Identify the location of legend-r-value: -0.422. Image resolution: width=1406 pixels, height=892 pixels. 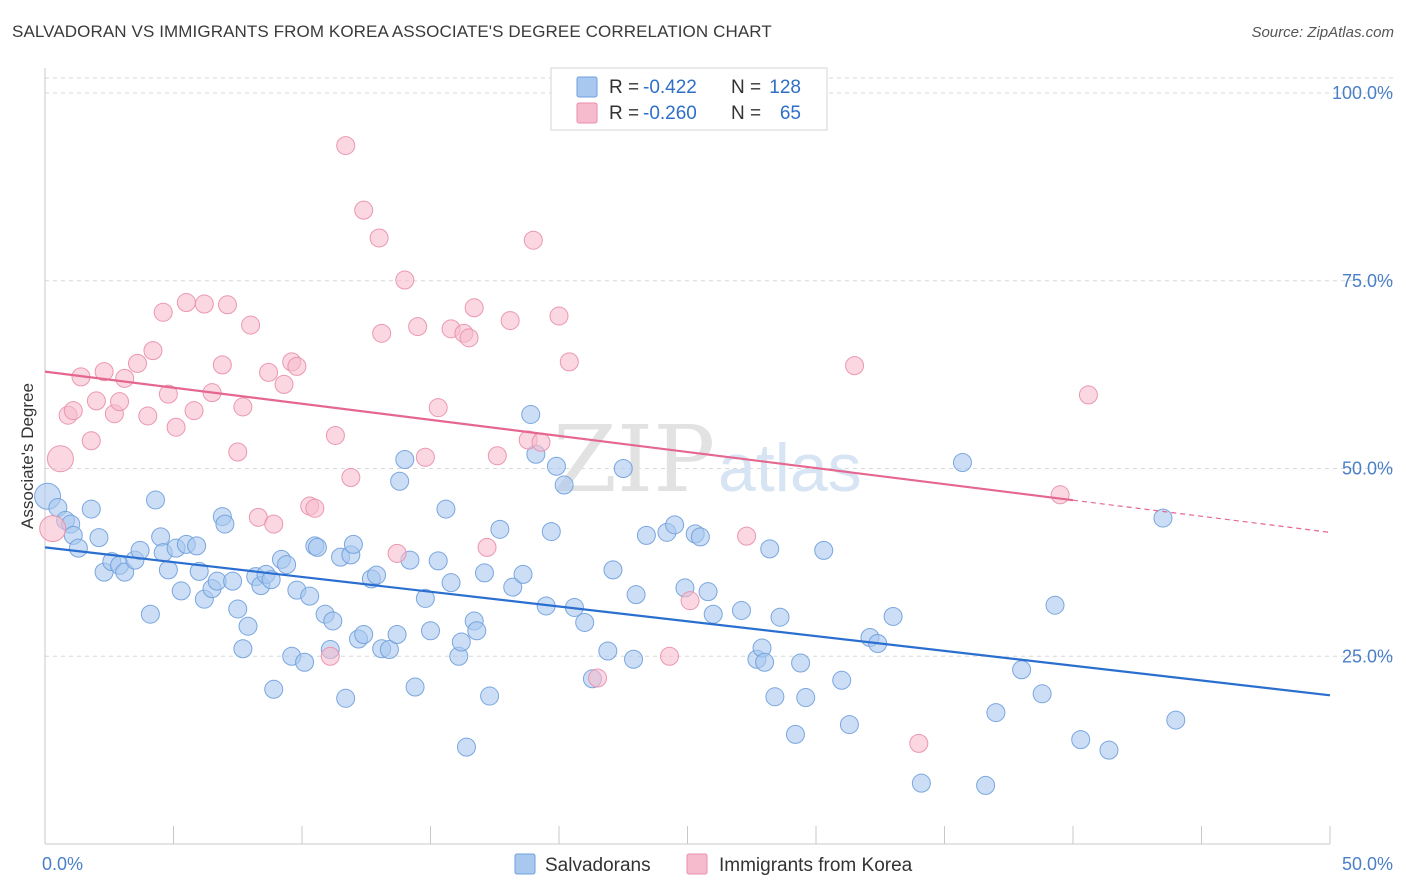
(670, 87).